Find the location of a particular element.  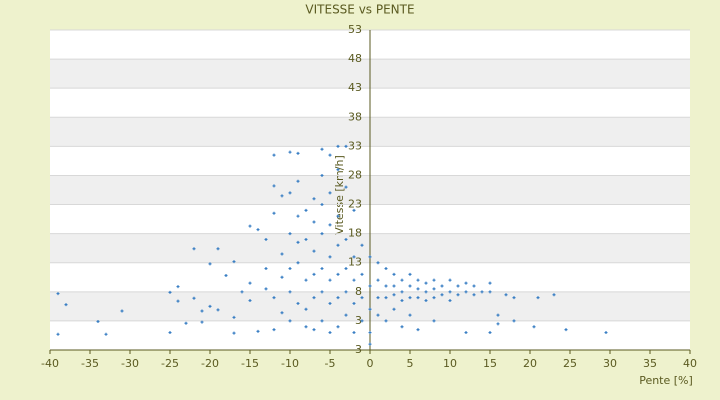

y-axis-title: Vitesse [km/h] is located at coordinates (339, 195).